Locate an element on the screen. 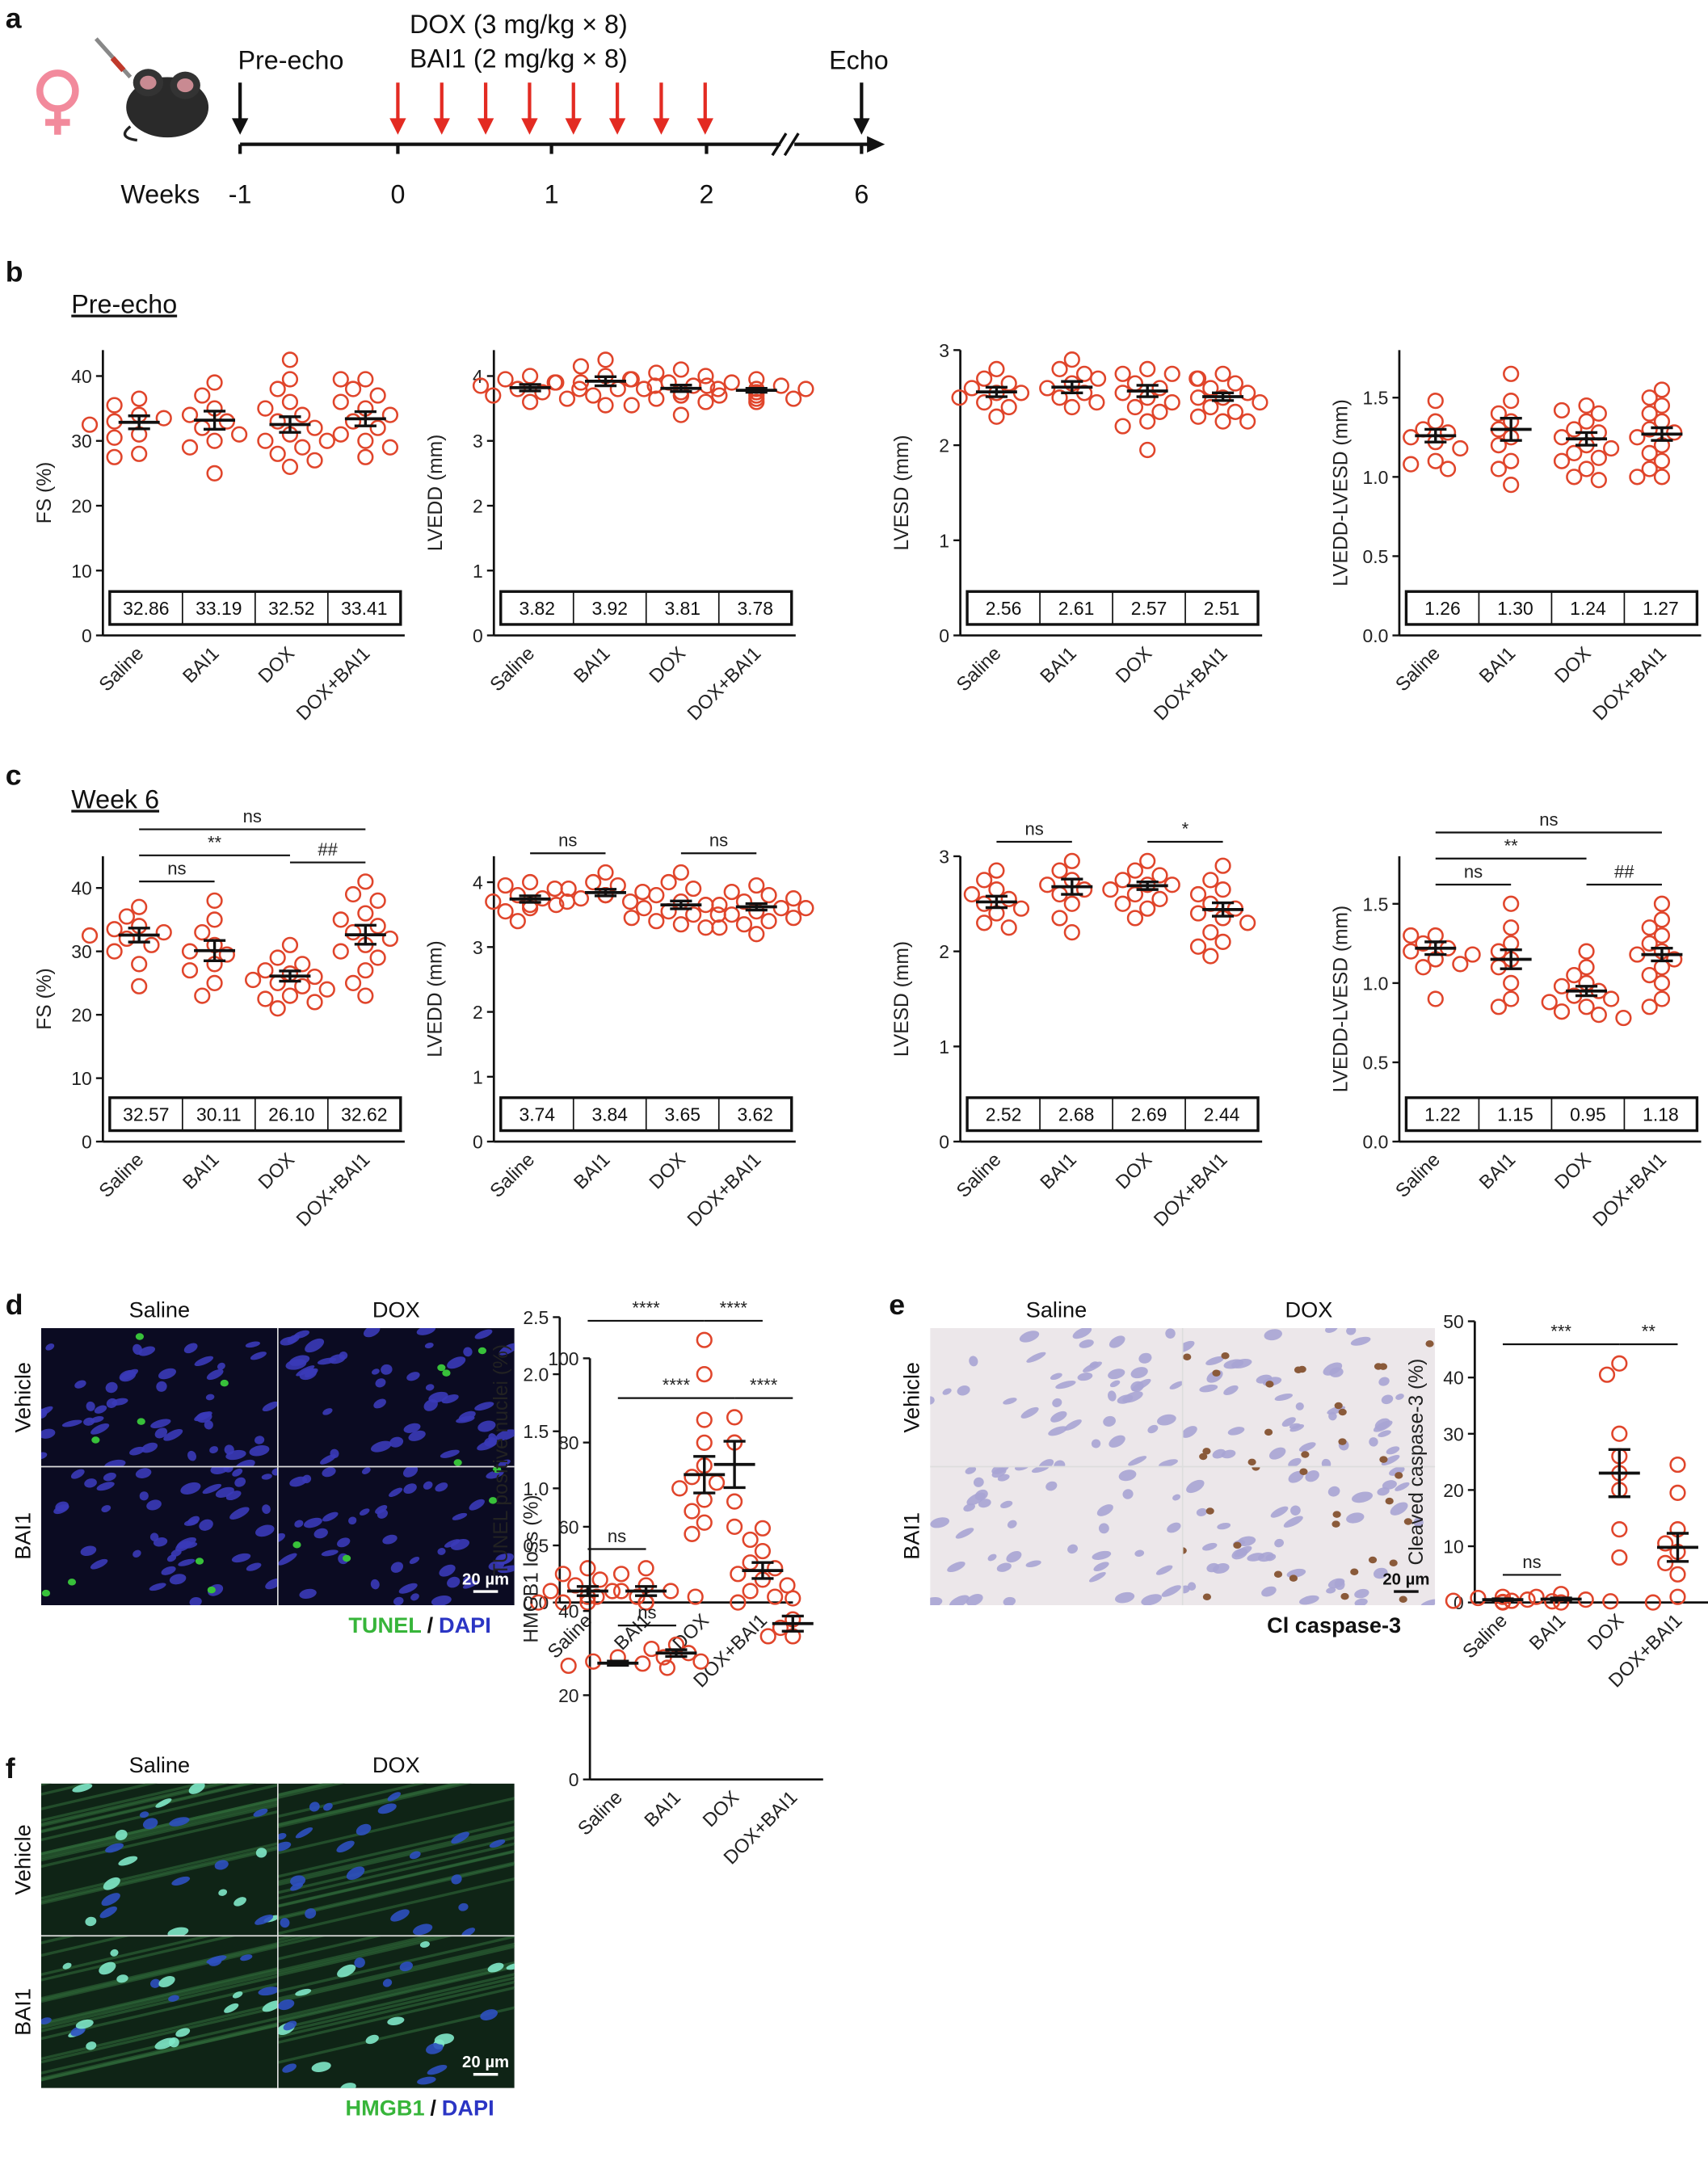  significance-label: **** is located at coordinates (677, 1385).